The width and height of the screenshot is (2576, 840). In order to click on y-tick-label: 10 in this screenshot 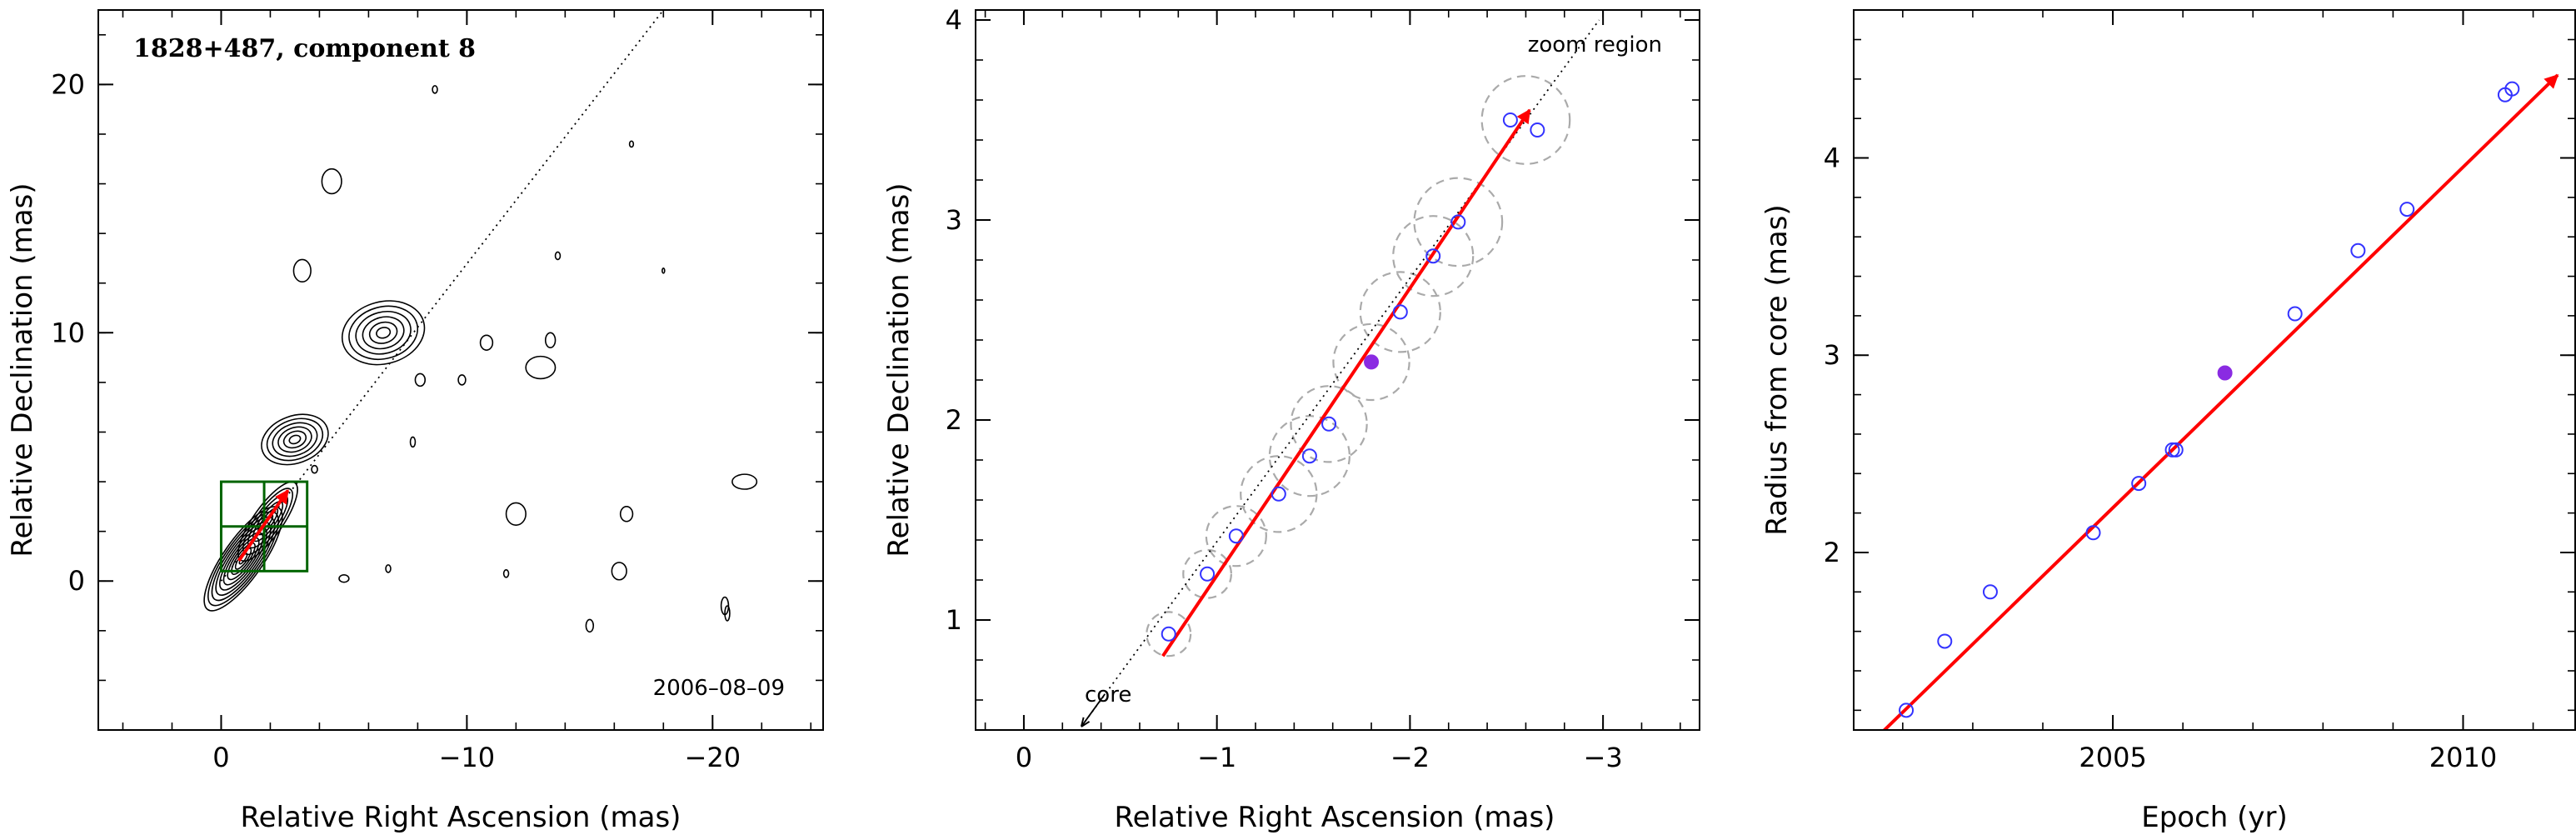, I will do `click(68, 332)`.